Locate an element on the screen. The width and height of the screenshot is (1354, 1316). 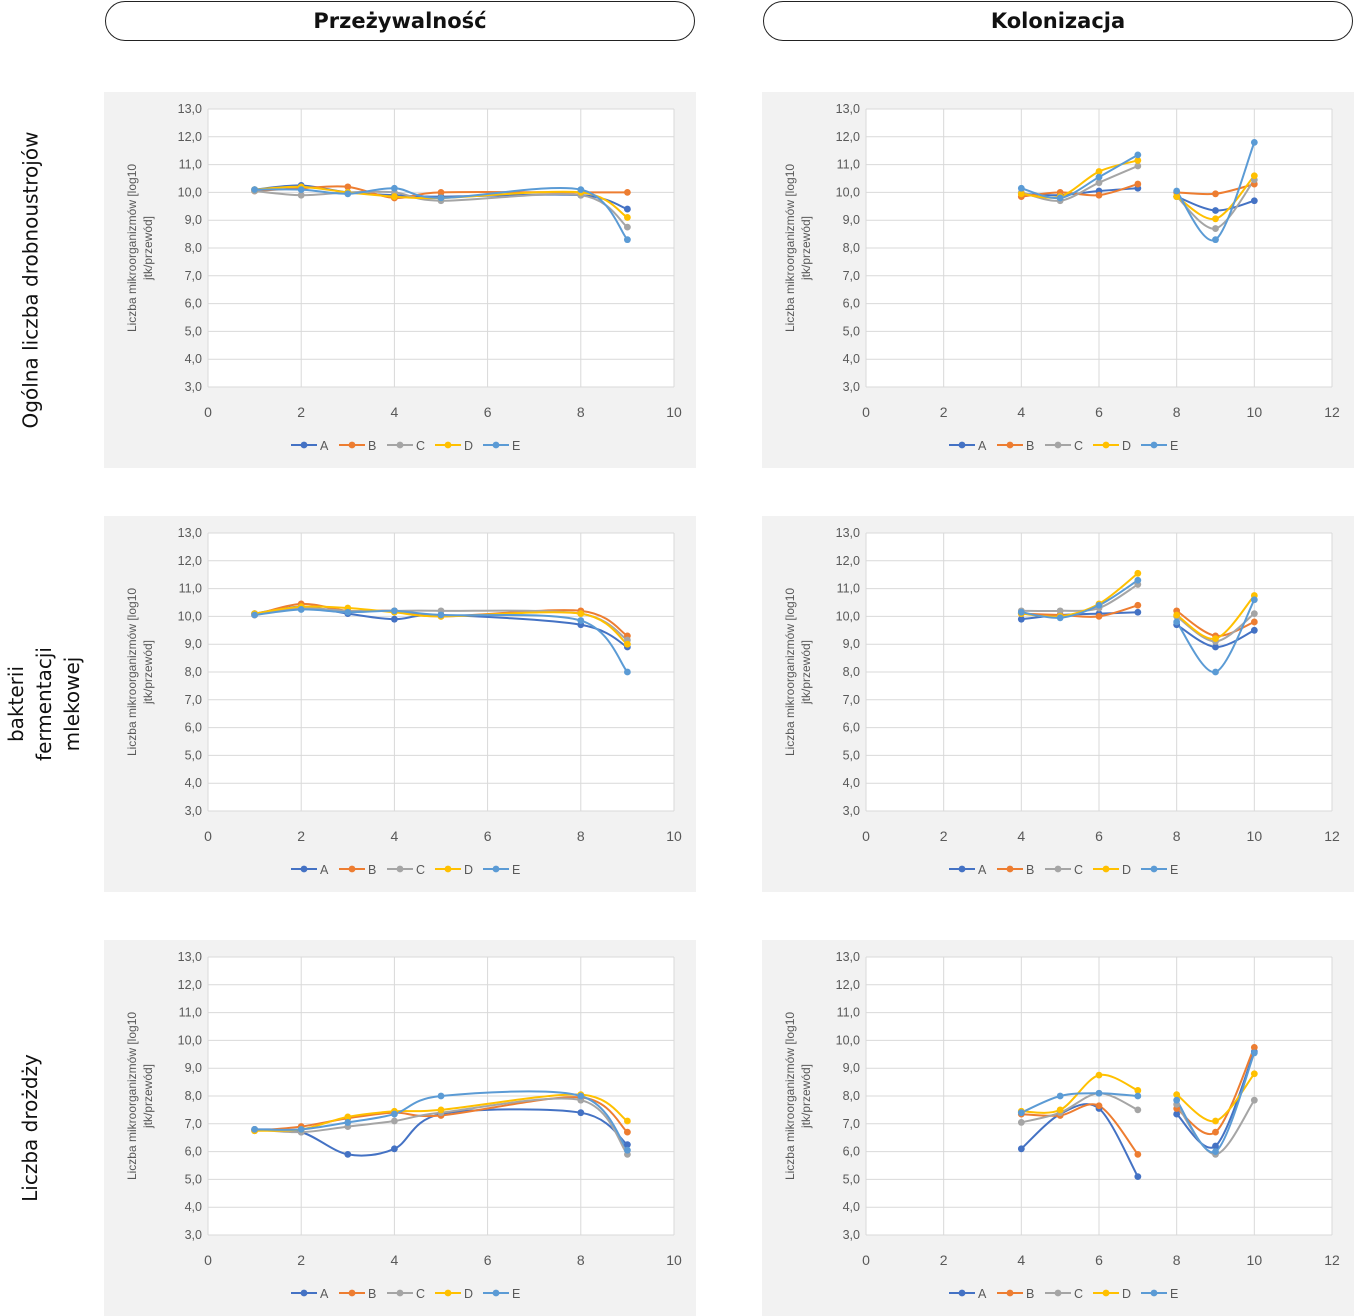
svg-text: D is located at coordinates (1126, 446).